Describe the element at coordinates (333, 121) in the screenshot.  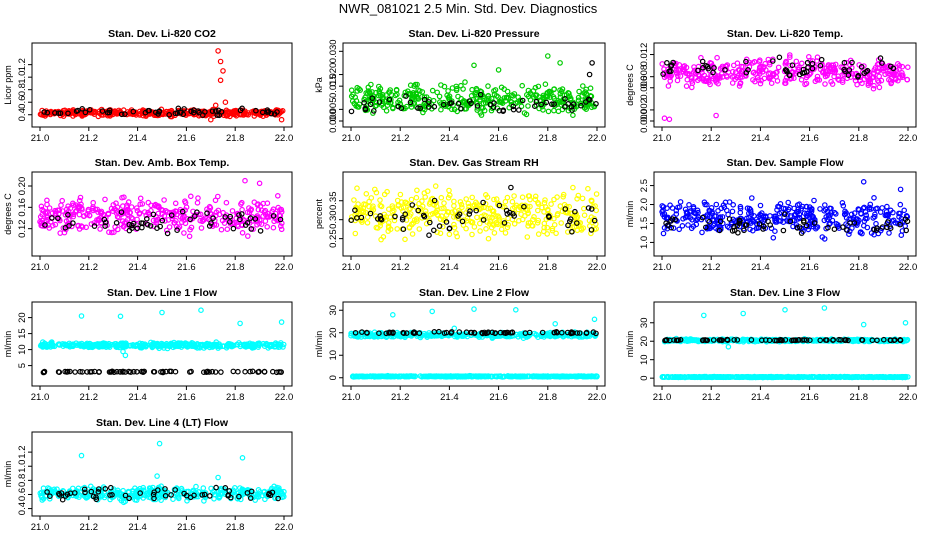
I see `y-tick-label: 0.000` at that location.